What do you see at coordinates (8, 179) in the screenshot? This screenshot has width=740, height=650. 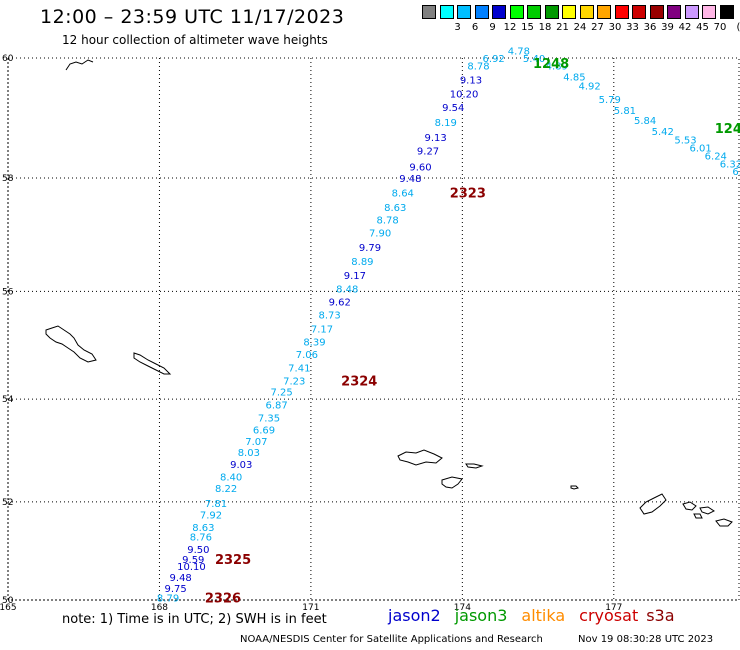 I see `lat-tick-label: 58` at bounding box center [8, 179].